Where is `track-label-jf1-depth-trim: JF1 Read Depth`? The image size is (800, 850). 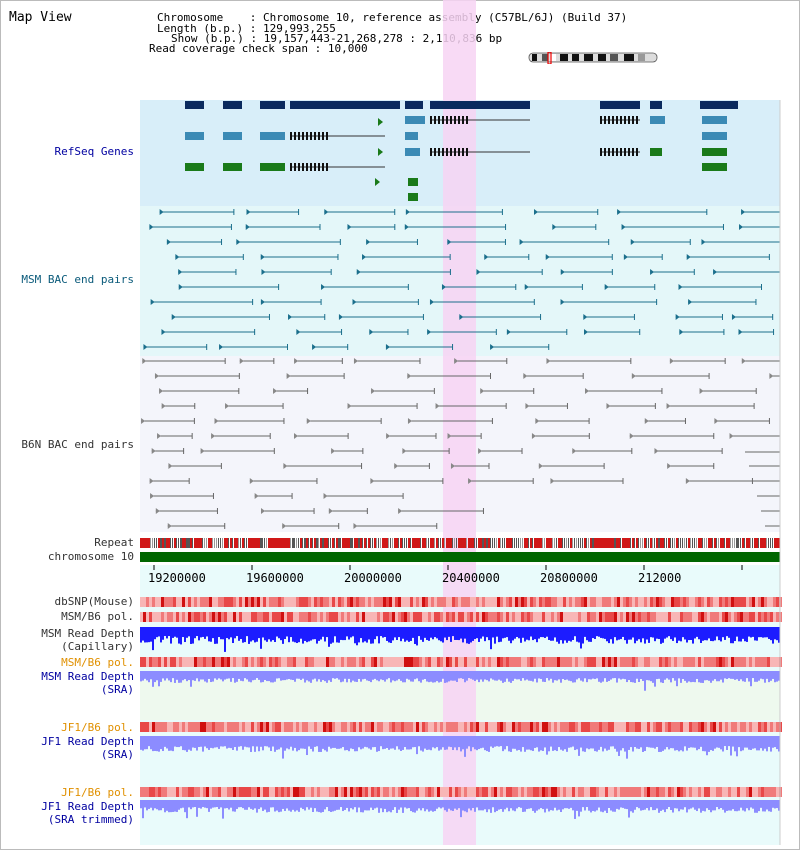 track-label-jf1-depth-trim: JF1 Read Depth is located at coordinates (87, 806).